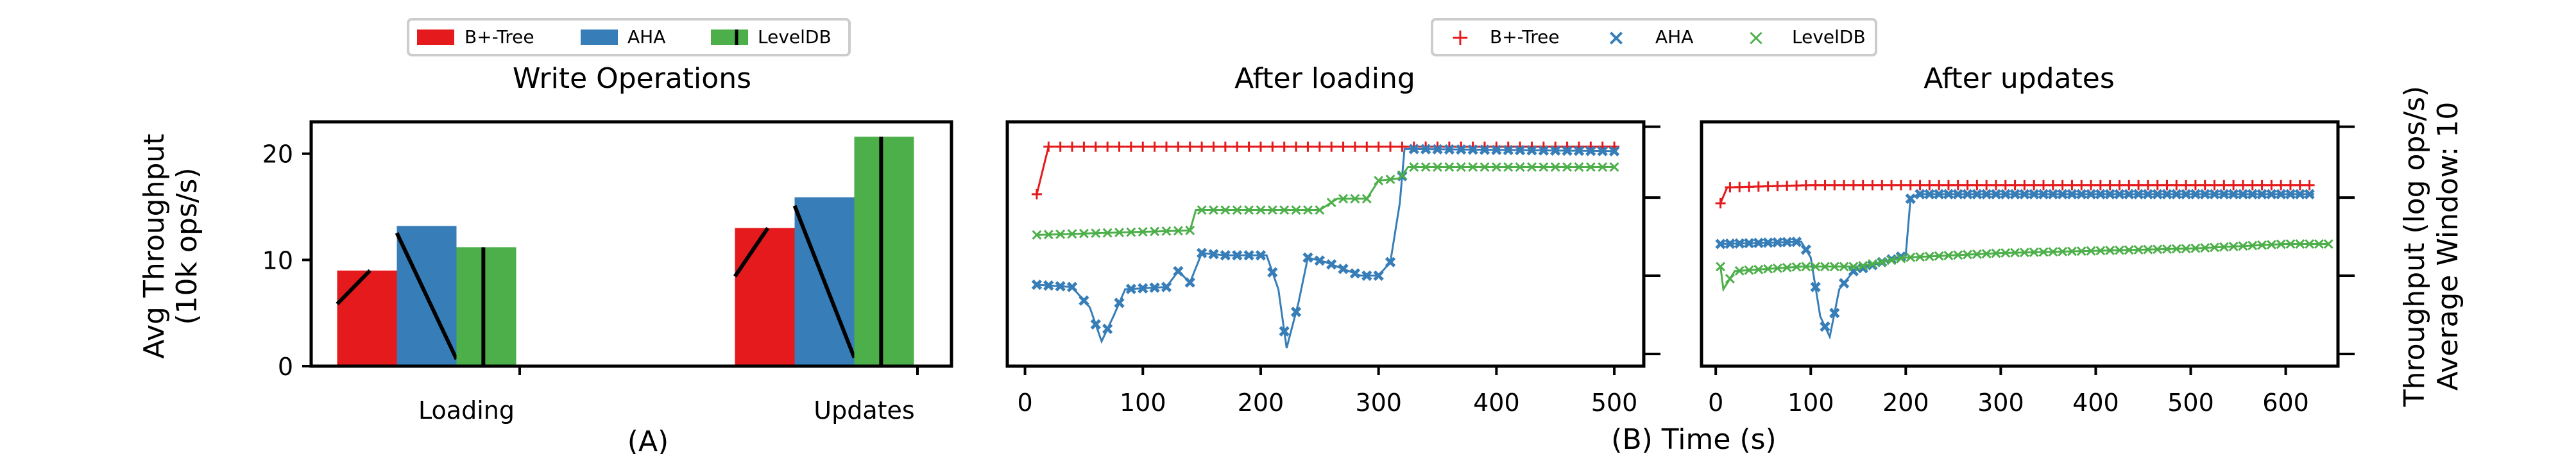 The width and height of the screenshot is (2576, 454). What do you see at coordinates (435, 37) in the screenshot?
I see `legend-swatch-bptree` at bounding box center [435, 37].